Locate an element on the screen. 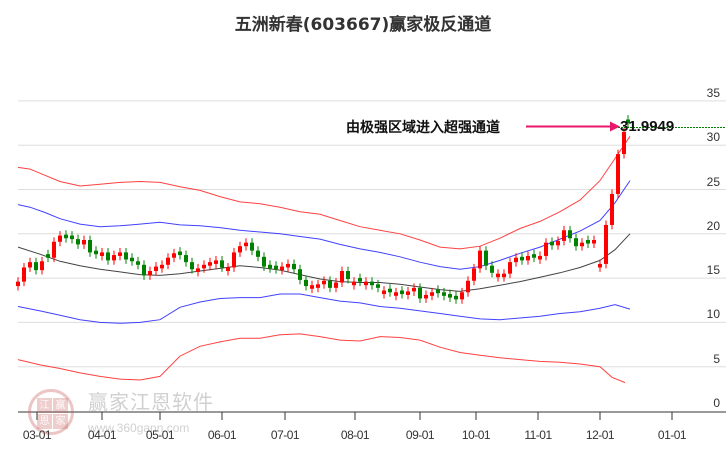 The width and height of the screenshot is (726, 450). x-tick-label: 09-01 is located at coordinates (420, 435).